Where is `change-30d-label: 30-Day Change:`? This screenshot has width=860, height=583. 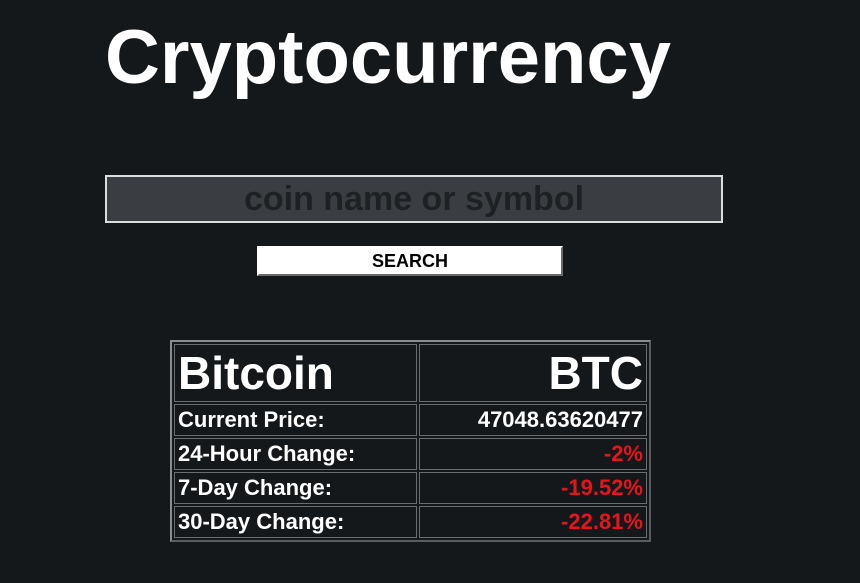
change-30d-label: 30-Day Change: is located at coordinates (296, 522).